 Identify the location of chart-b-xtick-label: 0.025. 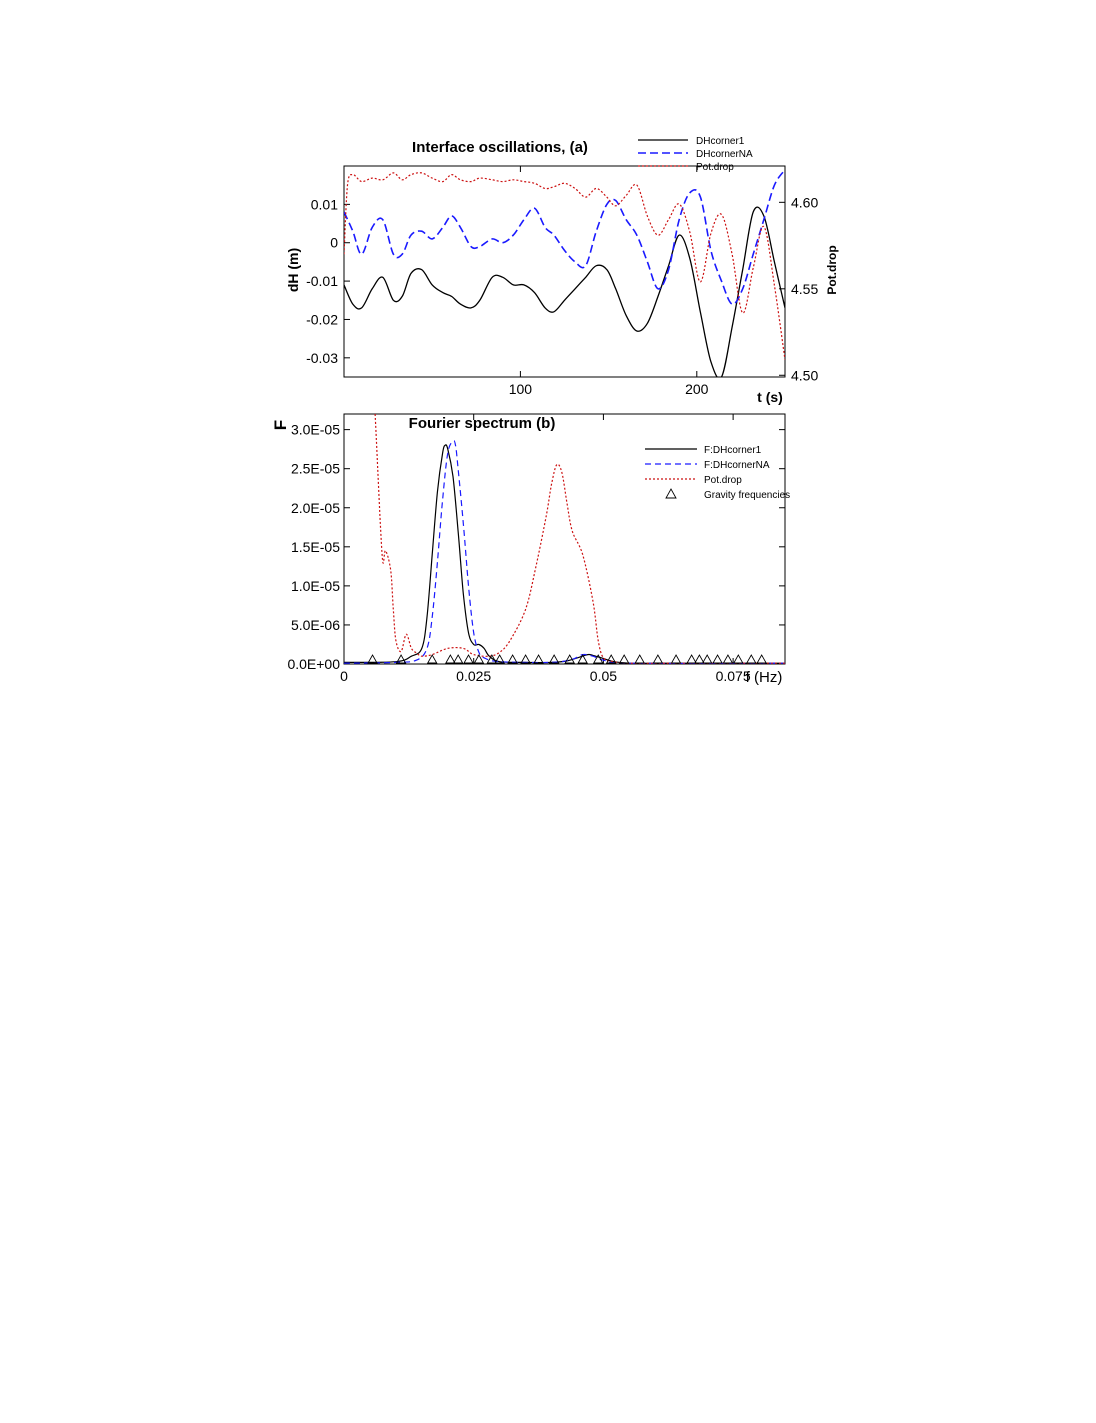
(473, 676).